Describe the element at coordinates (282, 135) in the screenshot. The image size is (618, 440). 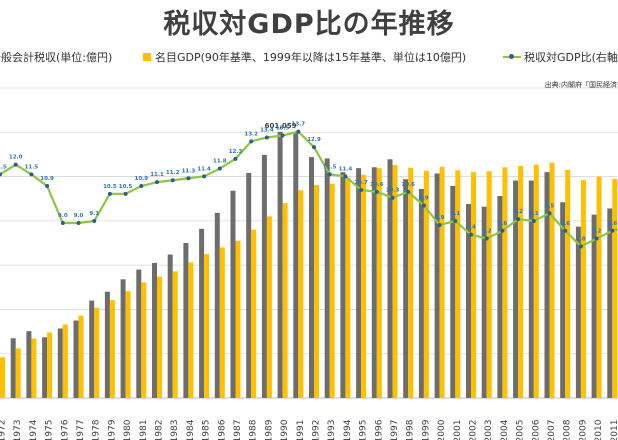
I see `ratio-point-1990` at that location.